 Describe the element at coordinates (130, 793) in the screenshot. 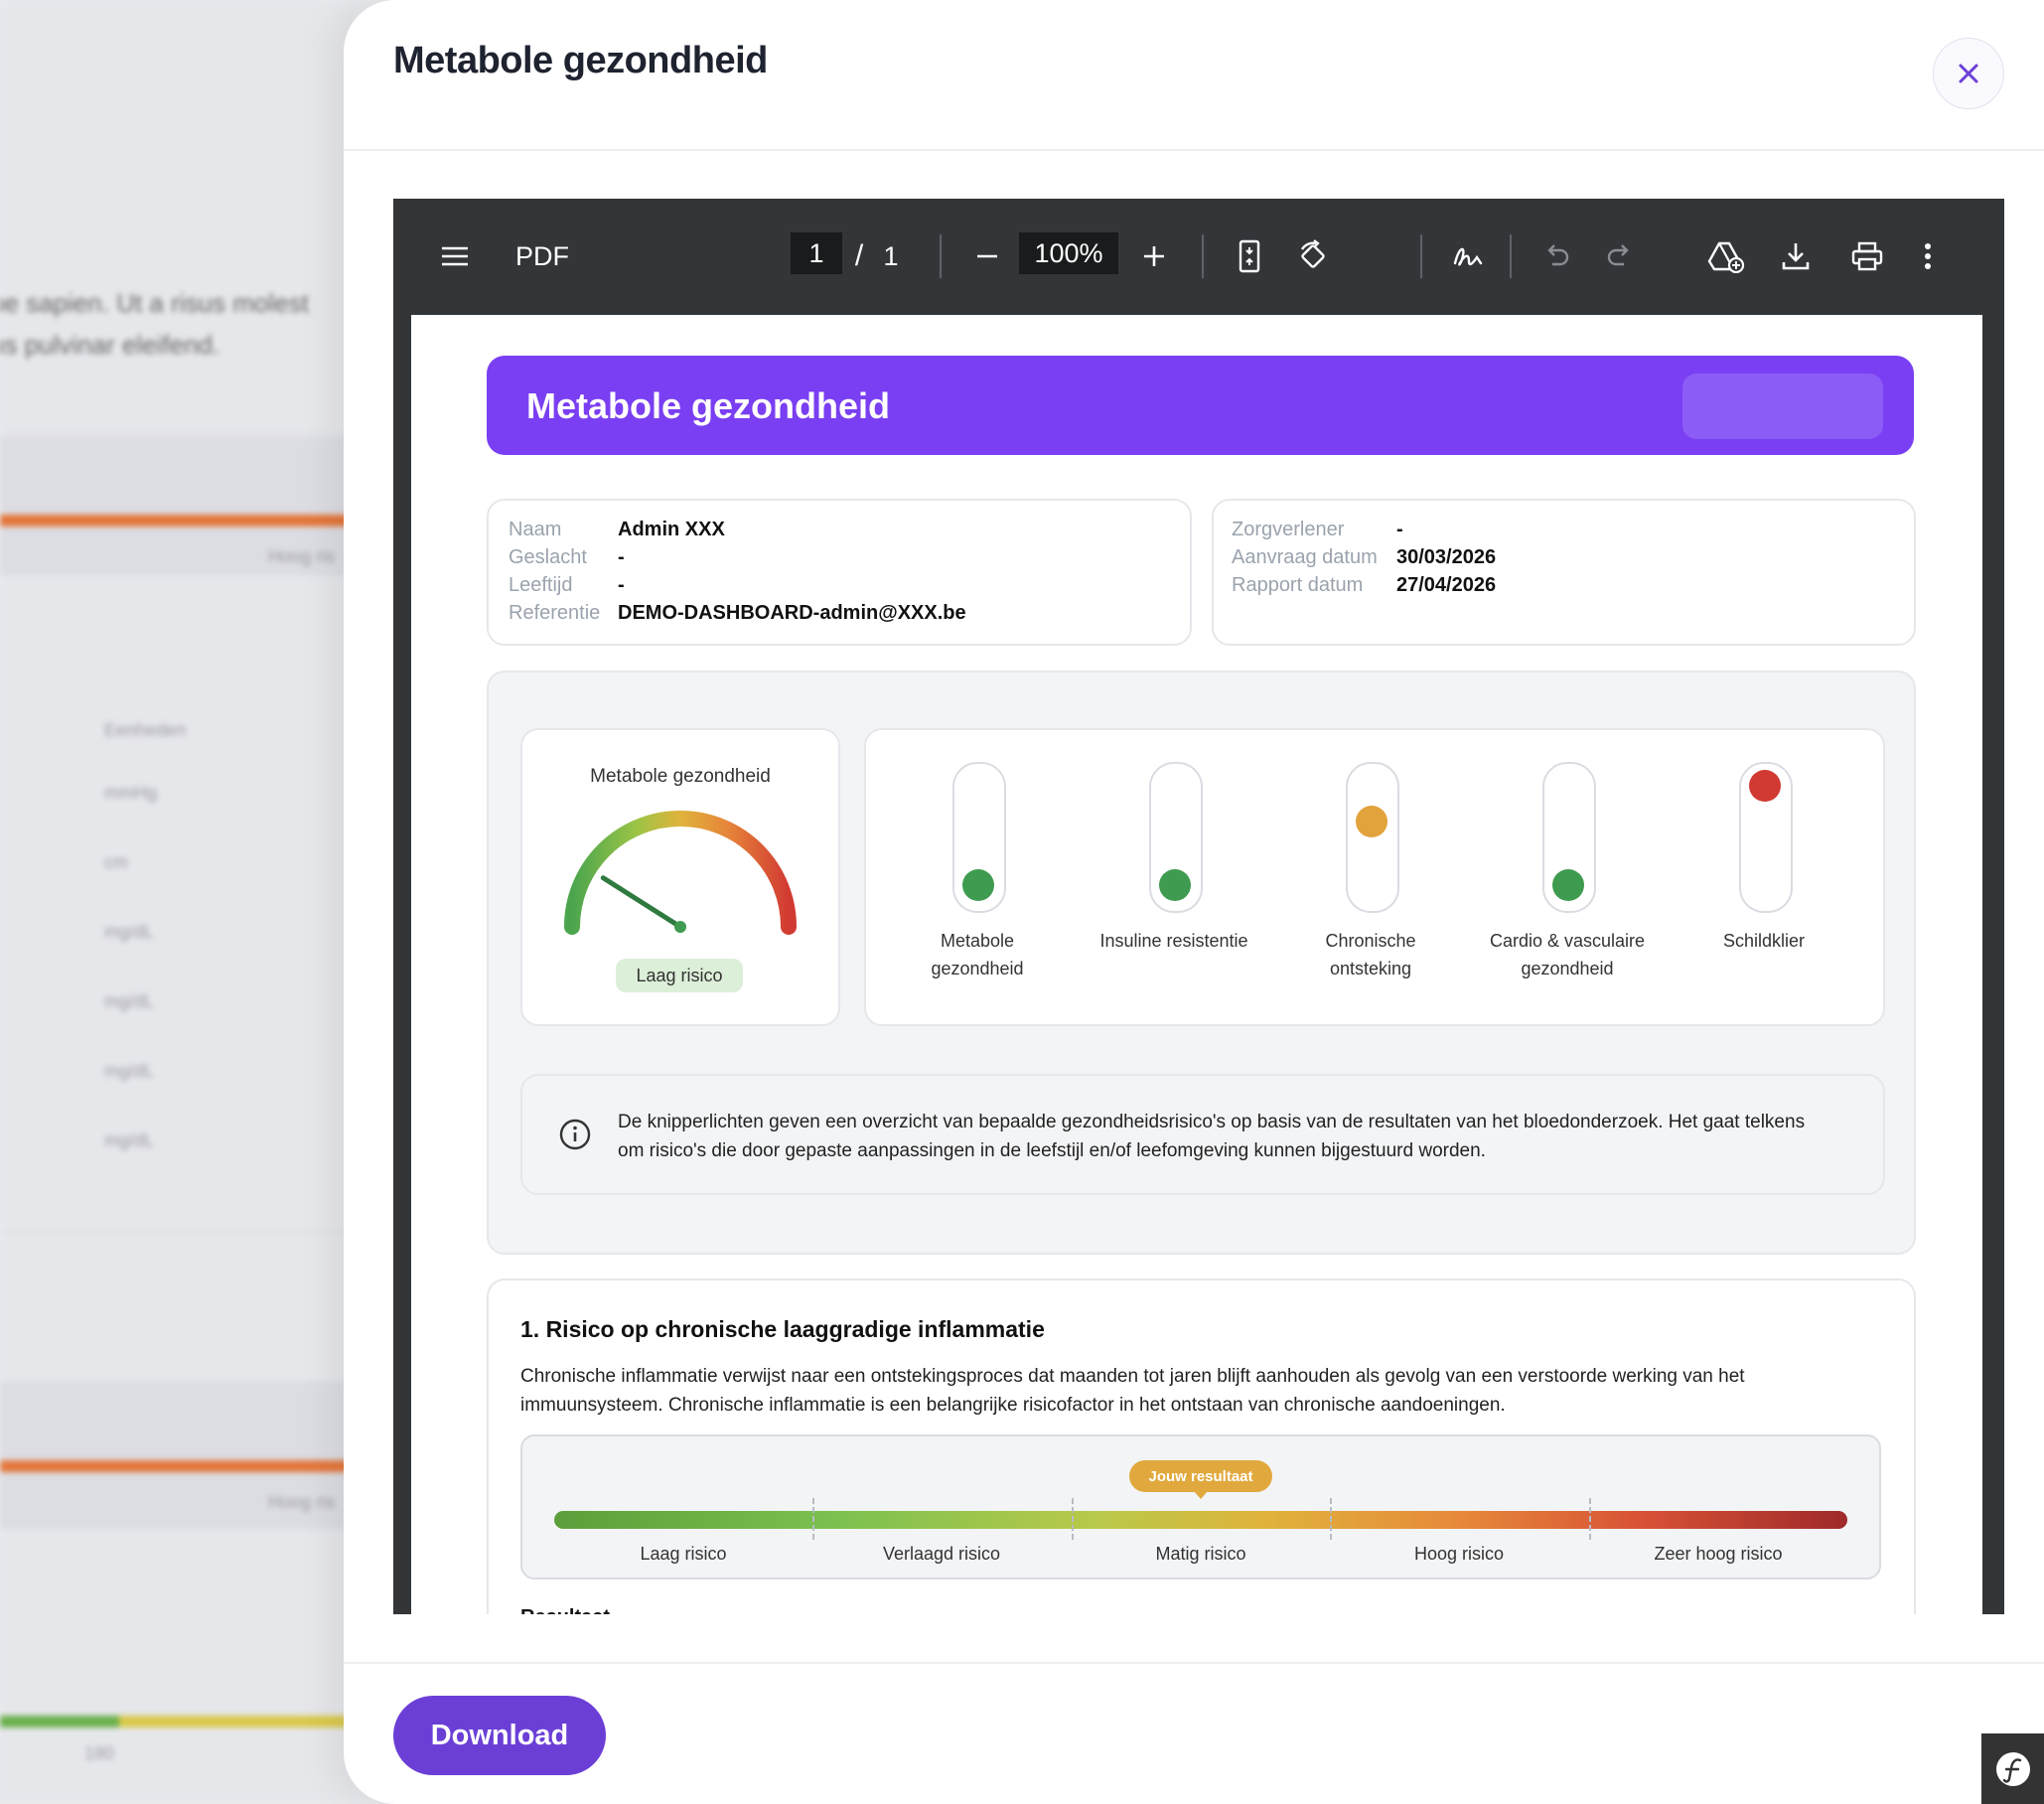

I see `background-unit: mmHg` at that location.